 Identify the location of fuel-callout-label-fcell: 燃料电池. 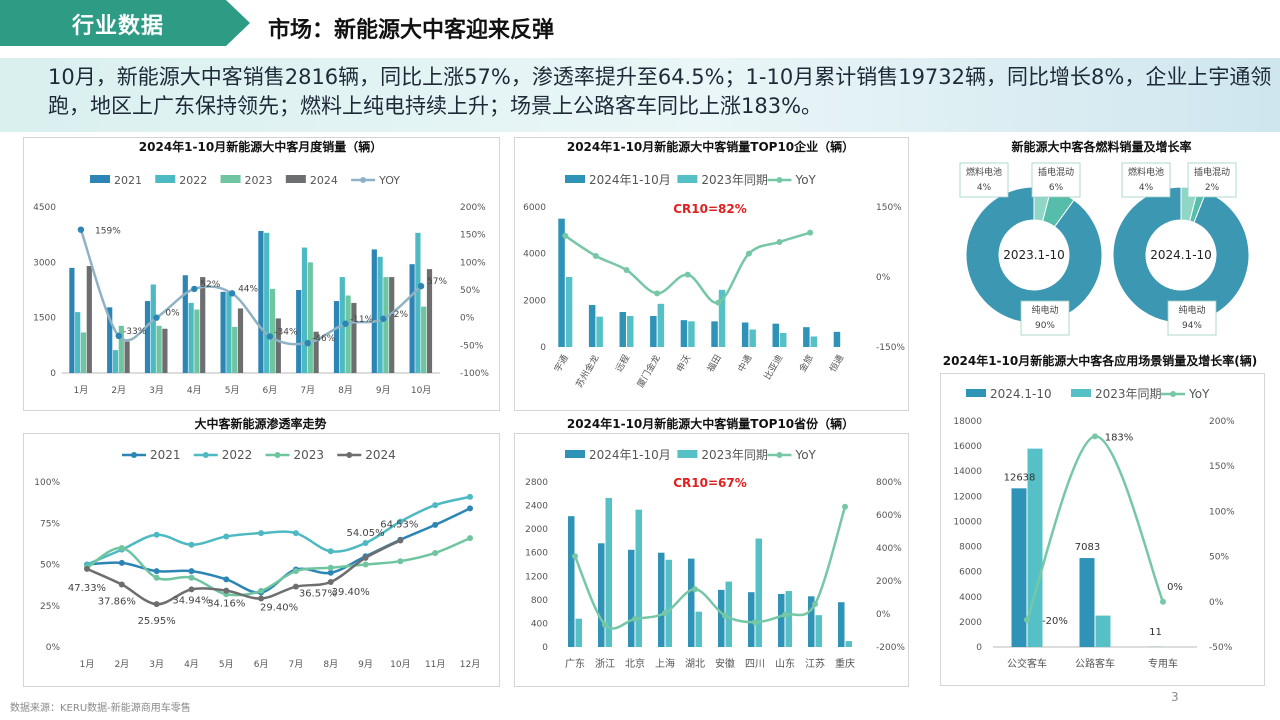
(1146, 172).